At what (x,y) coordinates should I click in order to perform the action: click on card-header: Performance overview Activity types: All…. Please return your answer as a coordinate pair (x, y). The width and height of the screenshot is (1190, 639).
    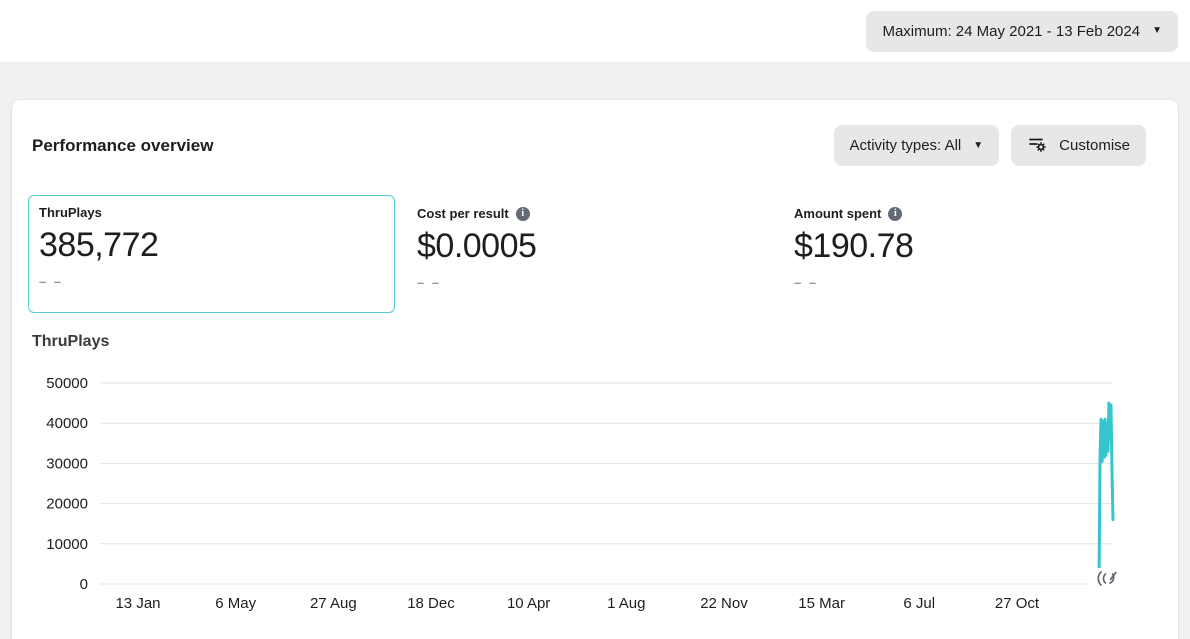
    Looking at the image, I should click on (595, 133).